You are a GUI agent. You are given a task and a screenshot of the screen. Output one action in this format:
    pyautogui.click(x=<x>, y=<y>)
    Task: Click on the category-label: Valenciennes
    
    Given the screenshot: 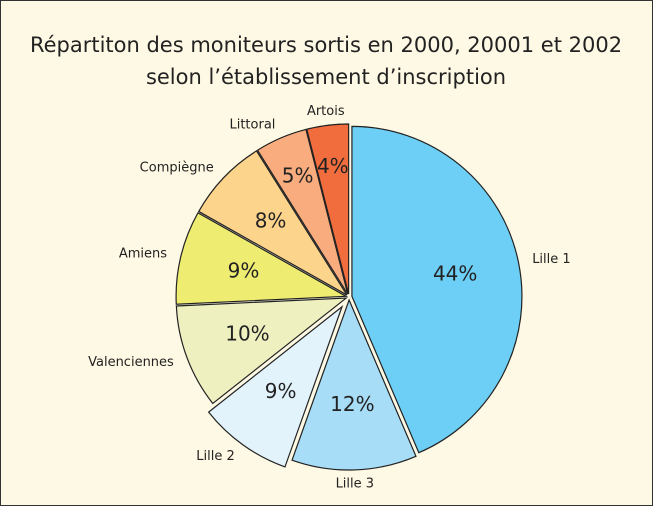 What is the action you would take?
    pyautogui.click(x=131, y=362)
    